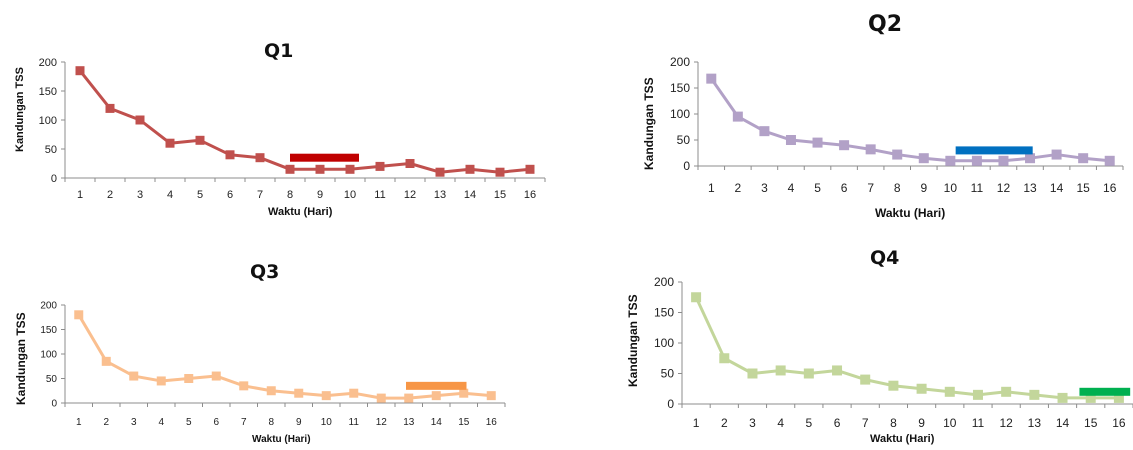 This screenshot has height=450, width=1133. Describe the element at coordinates (885, 24) in the screenshot. I see `chart-title: Q2` at that location.